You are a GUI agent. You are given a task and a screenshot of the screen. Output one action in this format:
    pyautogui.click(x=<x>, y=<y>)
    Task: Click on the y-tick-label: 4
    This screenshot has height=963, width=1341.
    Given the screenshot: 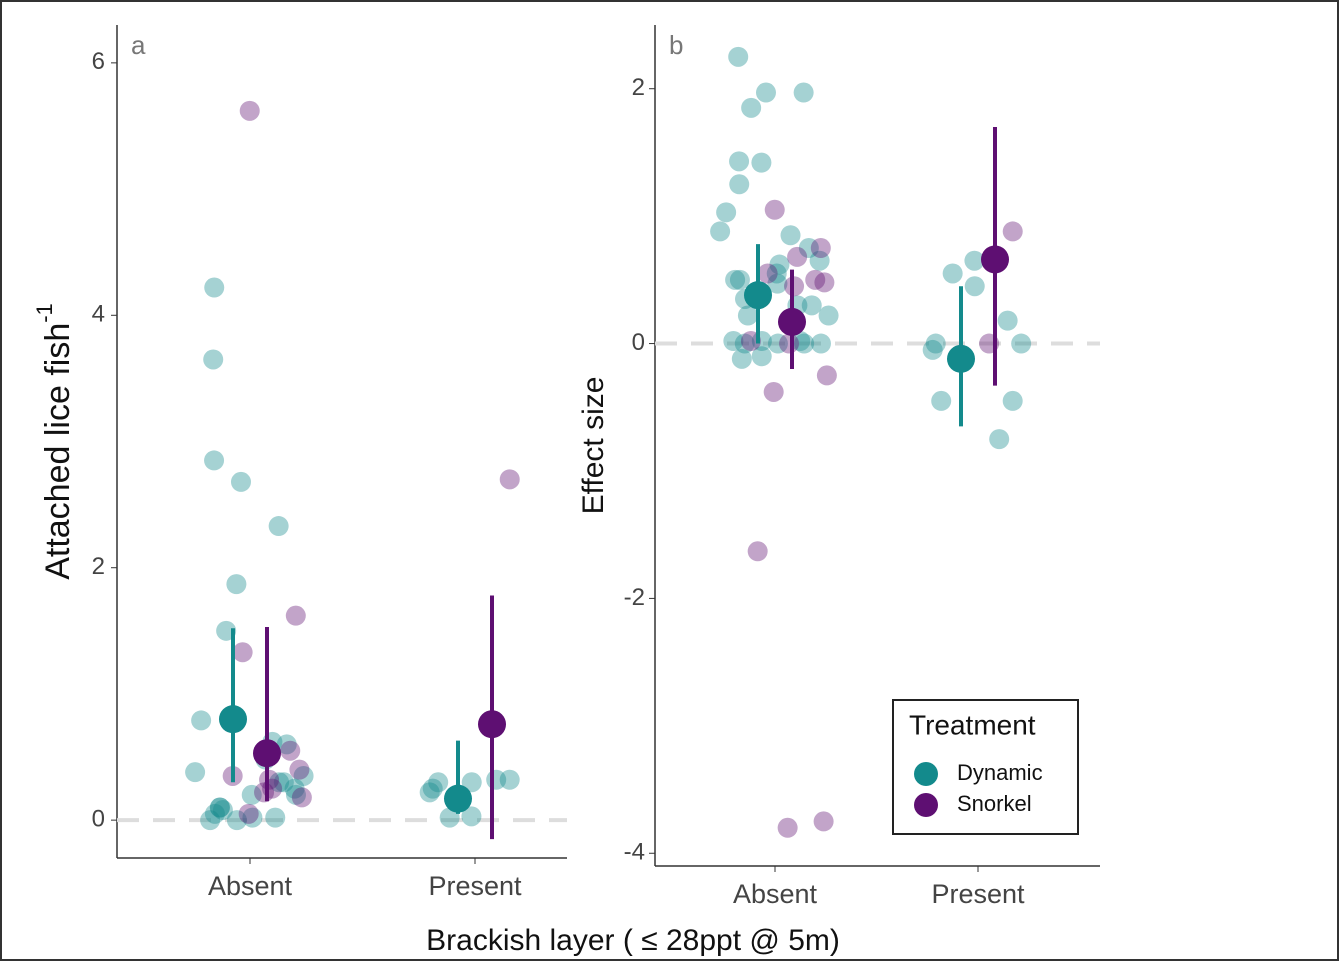 What is the action you would take?
    pyautogui.click(x=98, y=314)
    